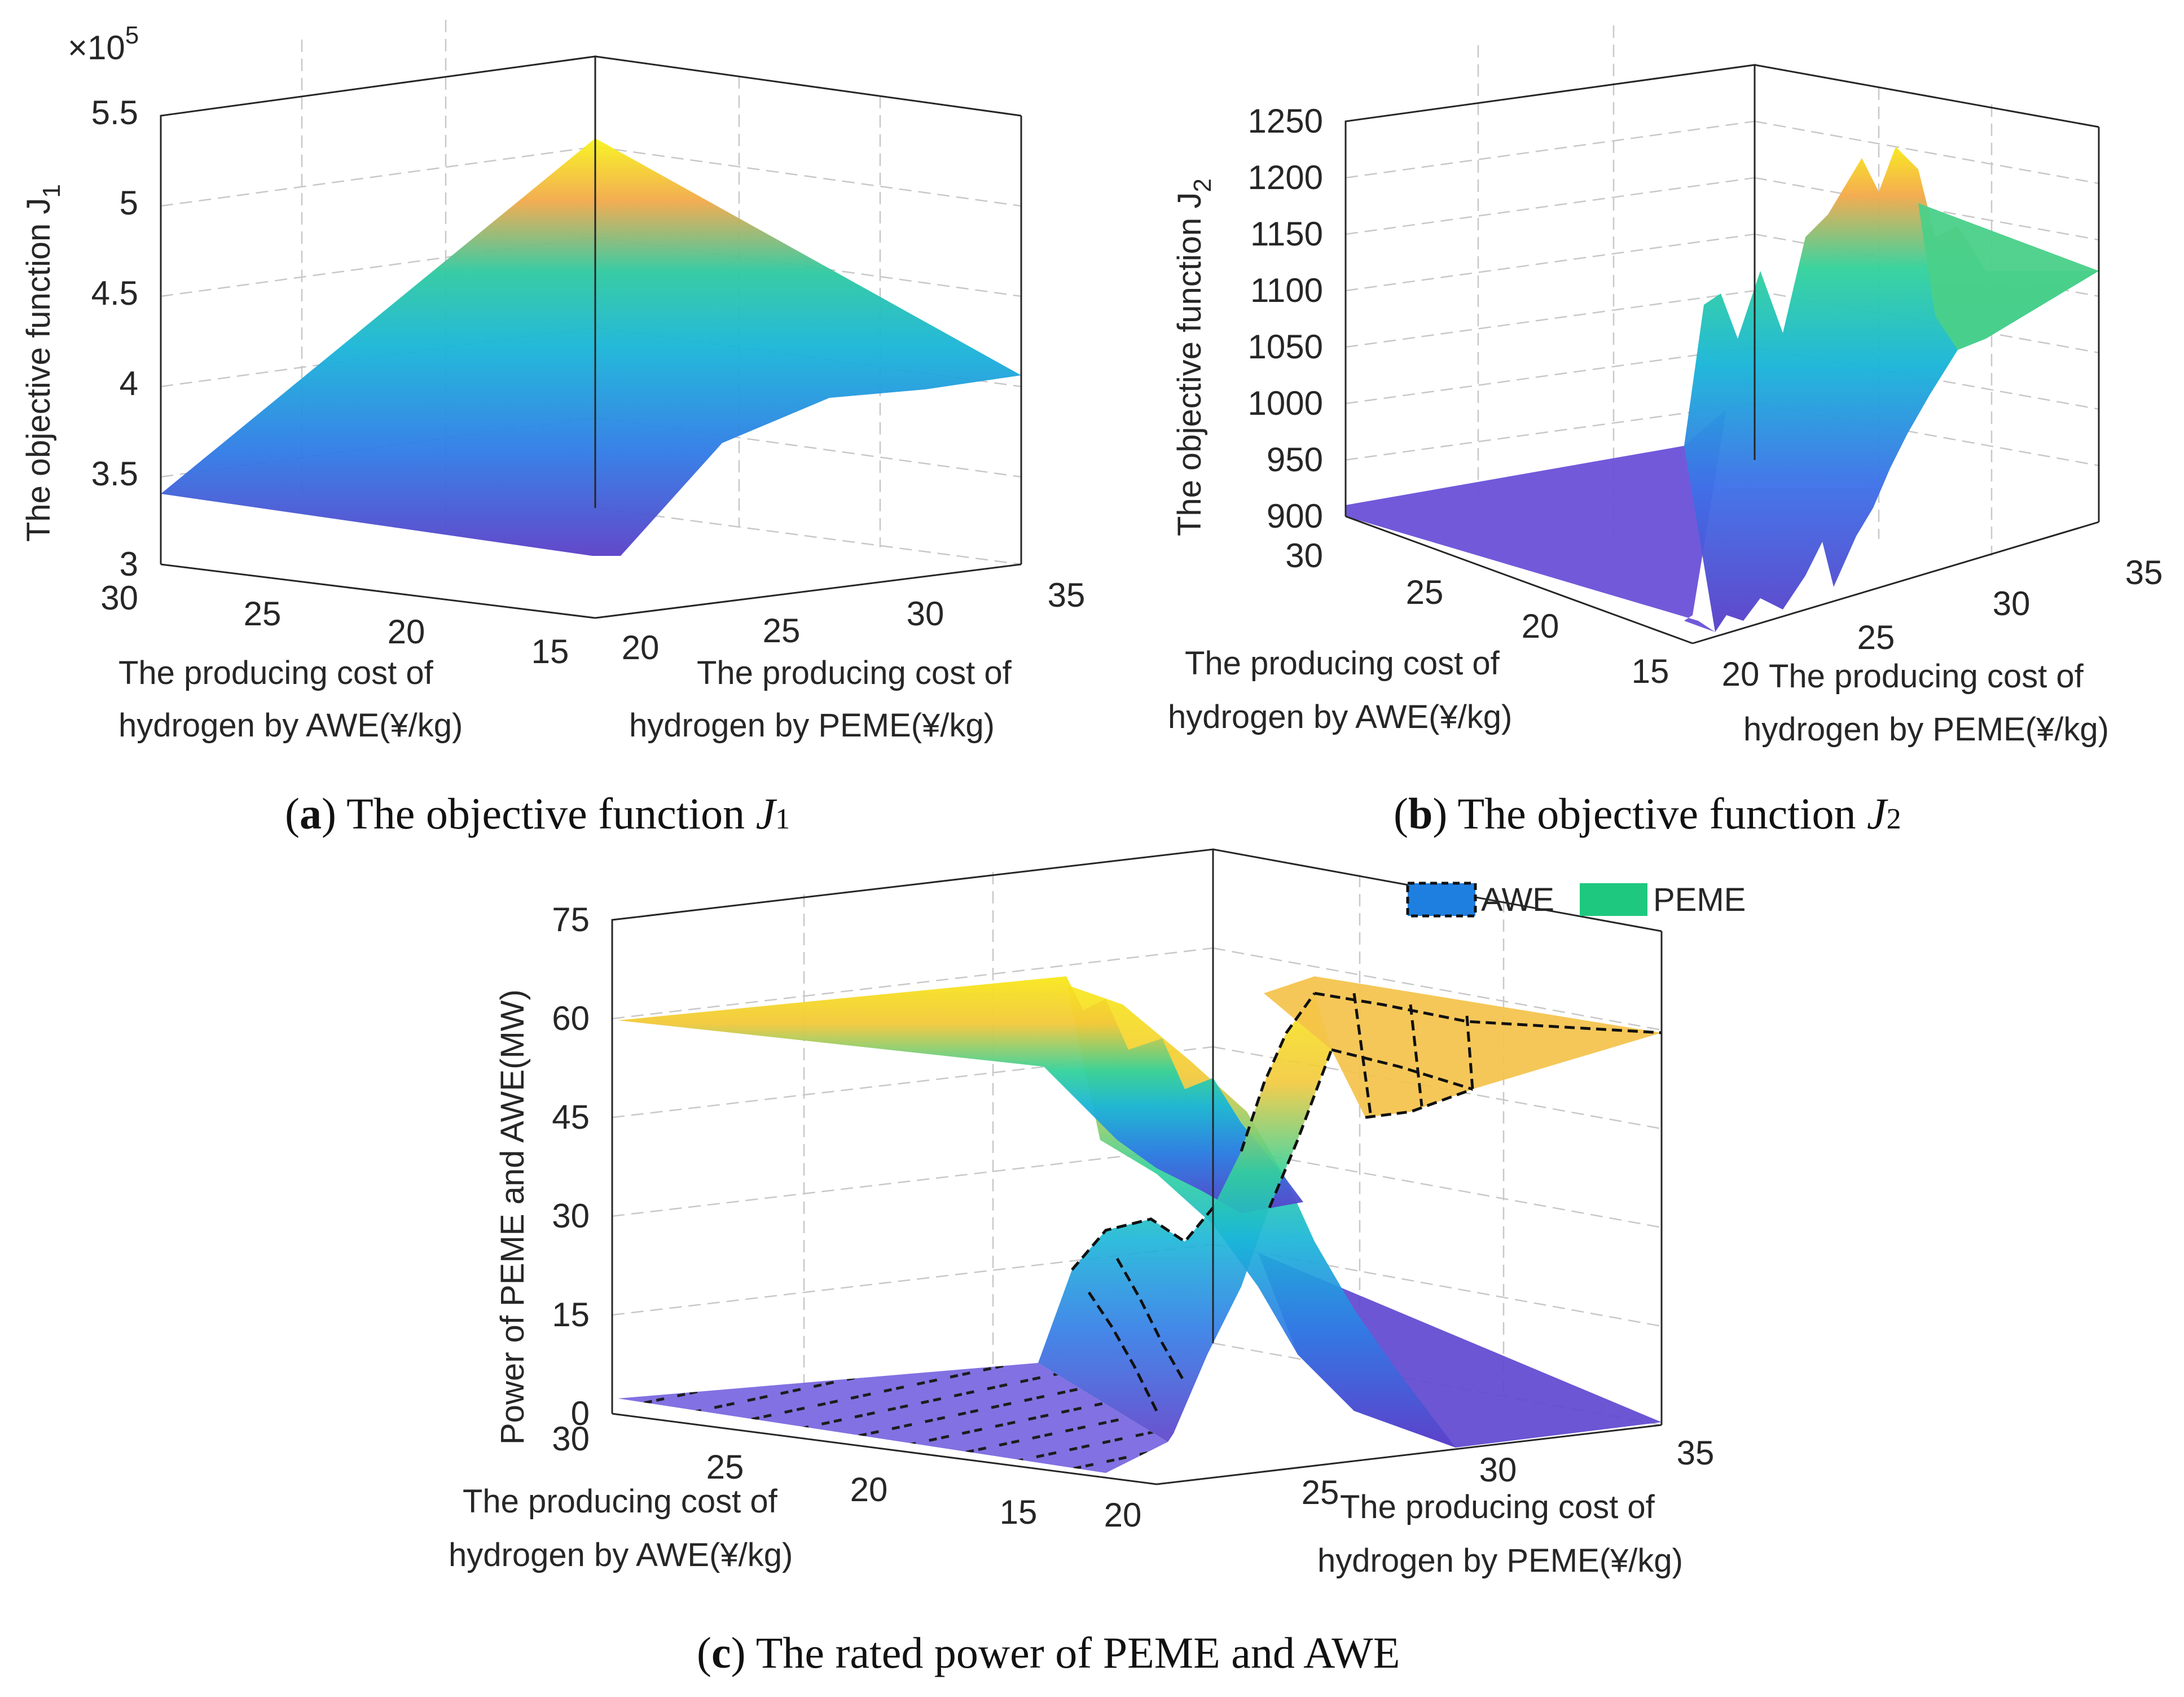  I want to click on panel-a-axes-box, so click(591, 337).